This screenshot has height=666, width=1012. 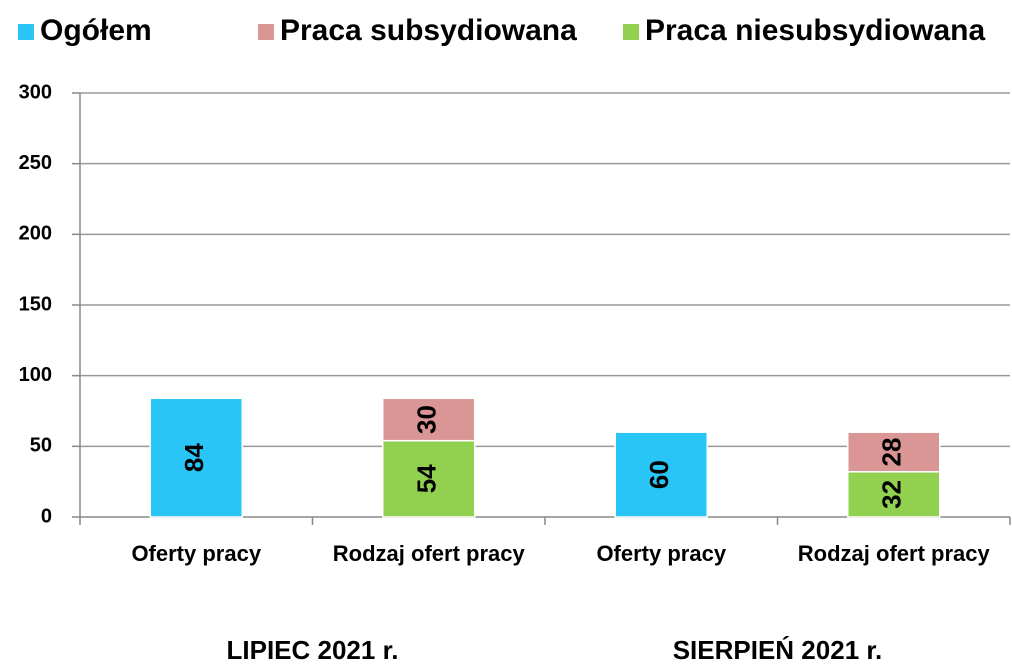 I want to click on y-tick-label: 50, so click(x=41, y=446).